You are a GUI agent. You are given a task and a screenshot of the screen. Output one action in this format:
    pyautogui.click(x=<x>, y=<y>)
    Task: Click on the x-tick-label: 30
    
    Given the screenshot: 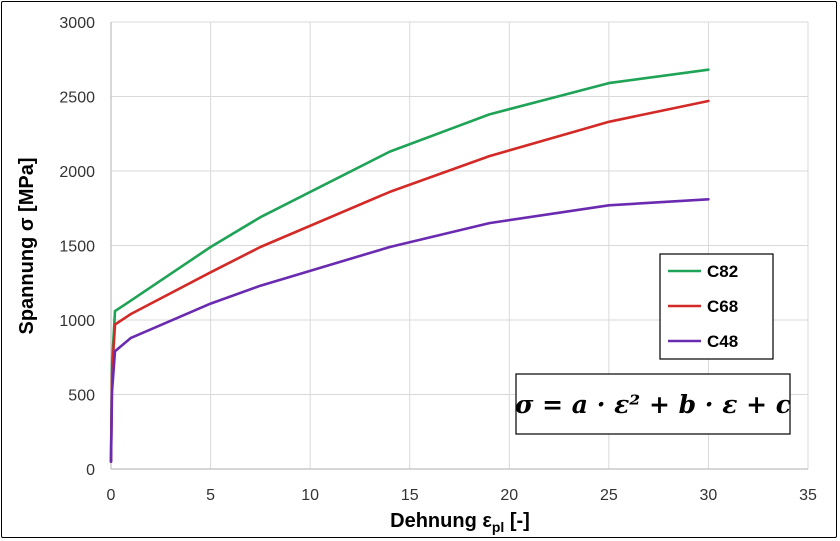 What is the action you would take?
    pyautogui.click(x=709, y=495)
    